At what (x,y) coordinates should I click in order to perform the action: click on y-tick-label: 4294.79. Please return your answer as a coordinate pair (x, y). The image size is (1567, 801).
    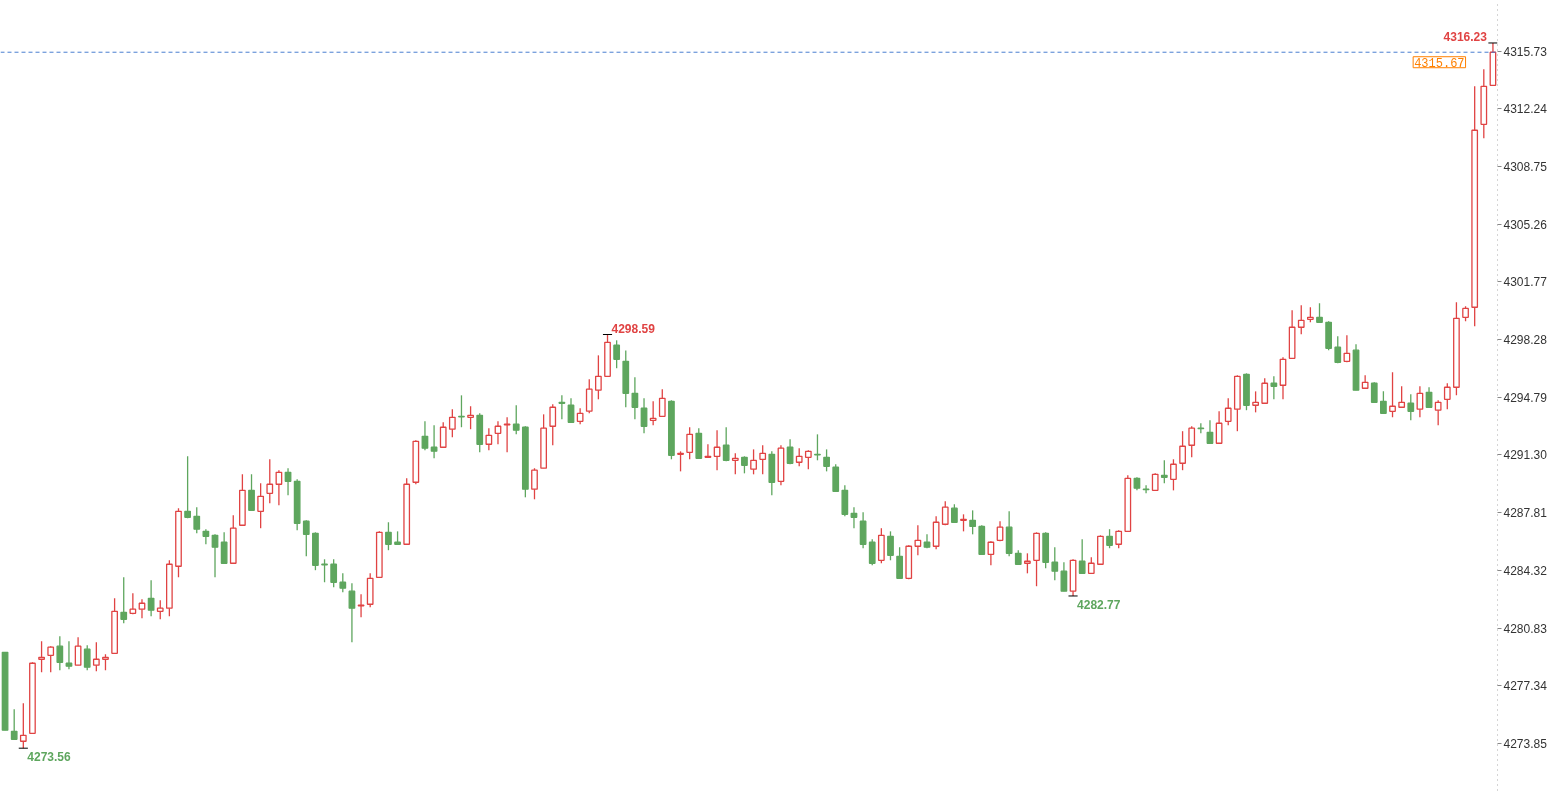
    Looking at the image, I should click on (1525, 397).